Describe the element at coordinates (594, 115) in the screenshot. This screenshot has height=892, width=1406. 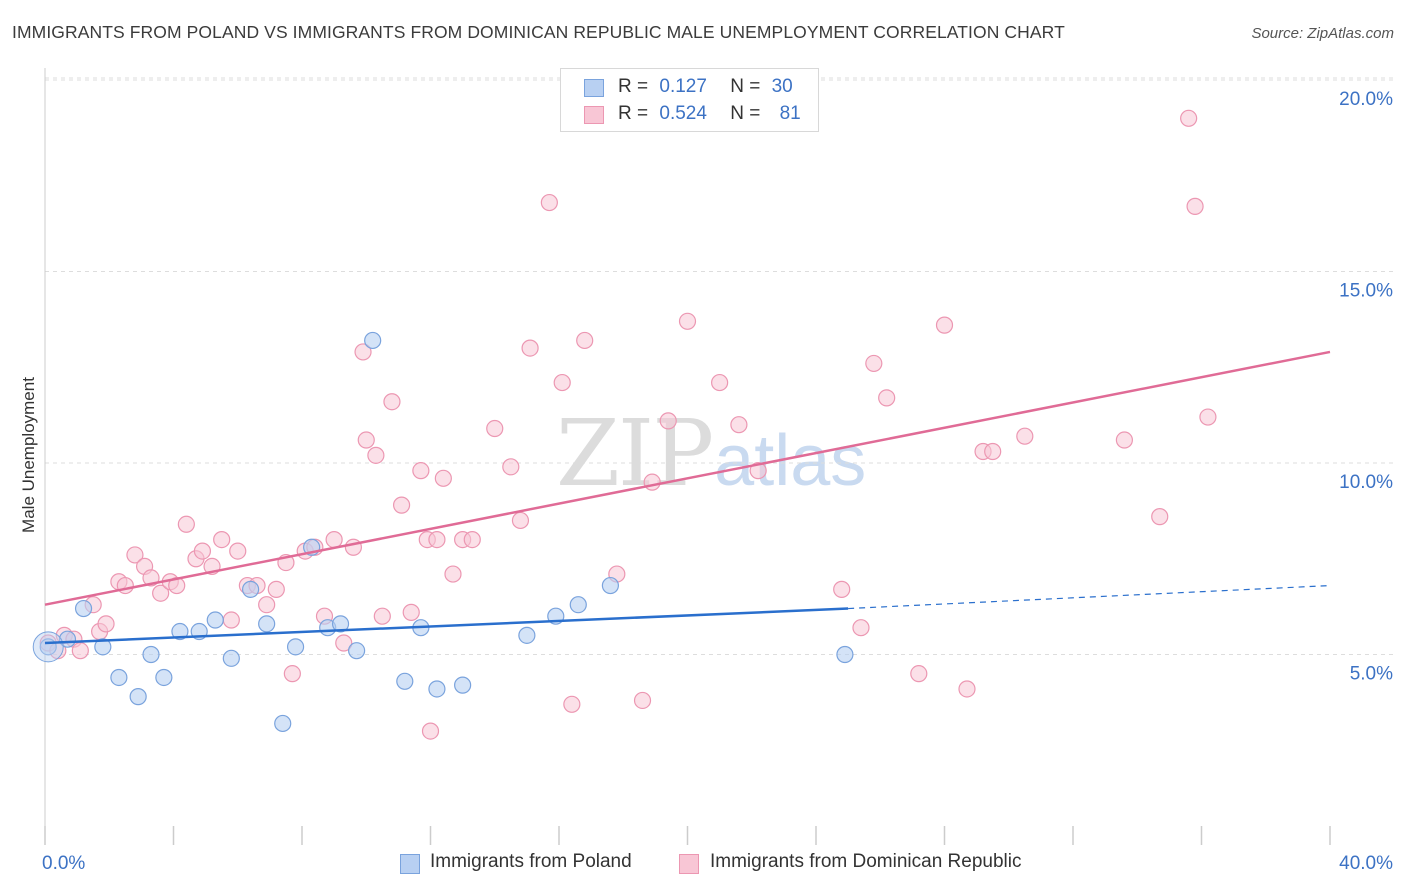
I see `legend-swatch-dr` at that location.